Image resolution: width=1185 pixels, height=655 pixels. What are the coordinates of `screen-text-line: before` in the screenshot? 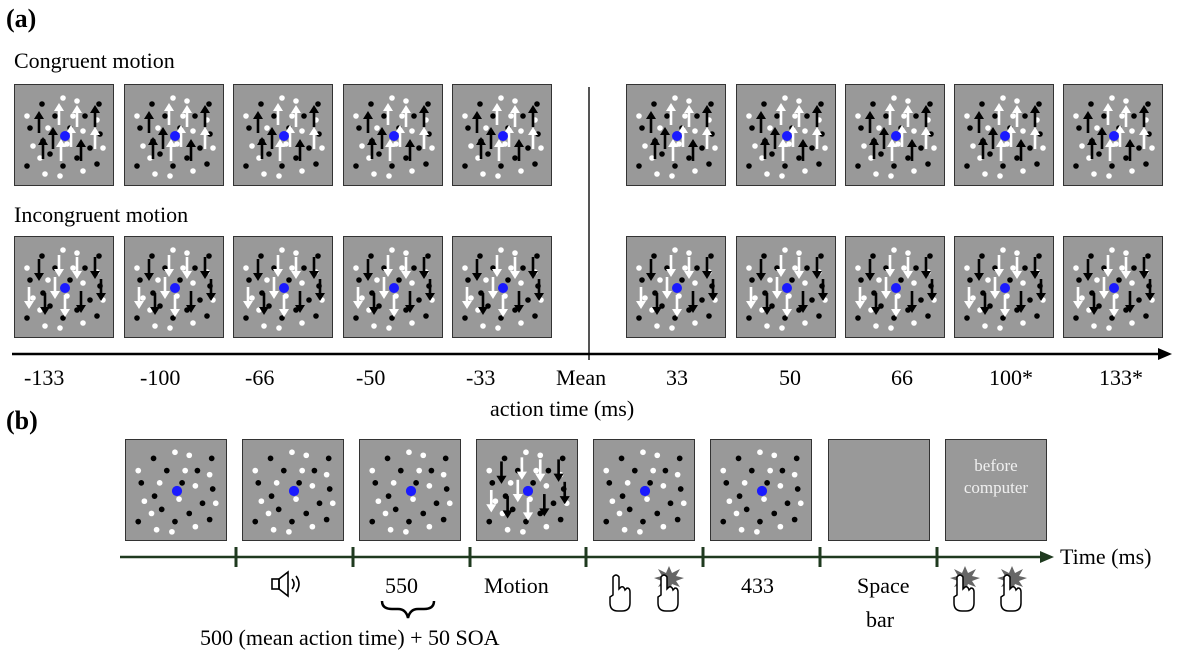 It's located at (996, 465).